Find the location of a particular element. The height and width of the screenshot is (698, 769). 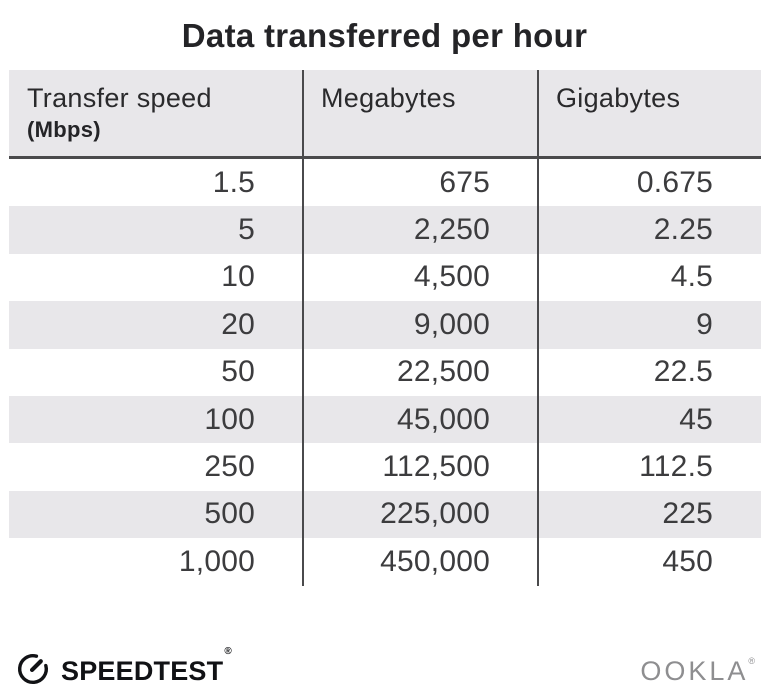

table-cell: 450 is located at coordinates (687, 561).